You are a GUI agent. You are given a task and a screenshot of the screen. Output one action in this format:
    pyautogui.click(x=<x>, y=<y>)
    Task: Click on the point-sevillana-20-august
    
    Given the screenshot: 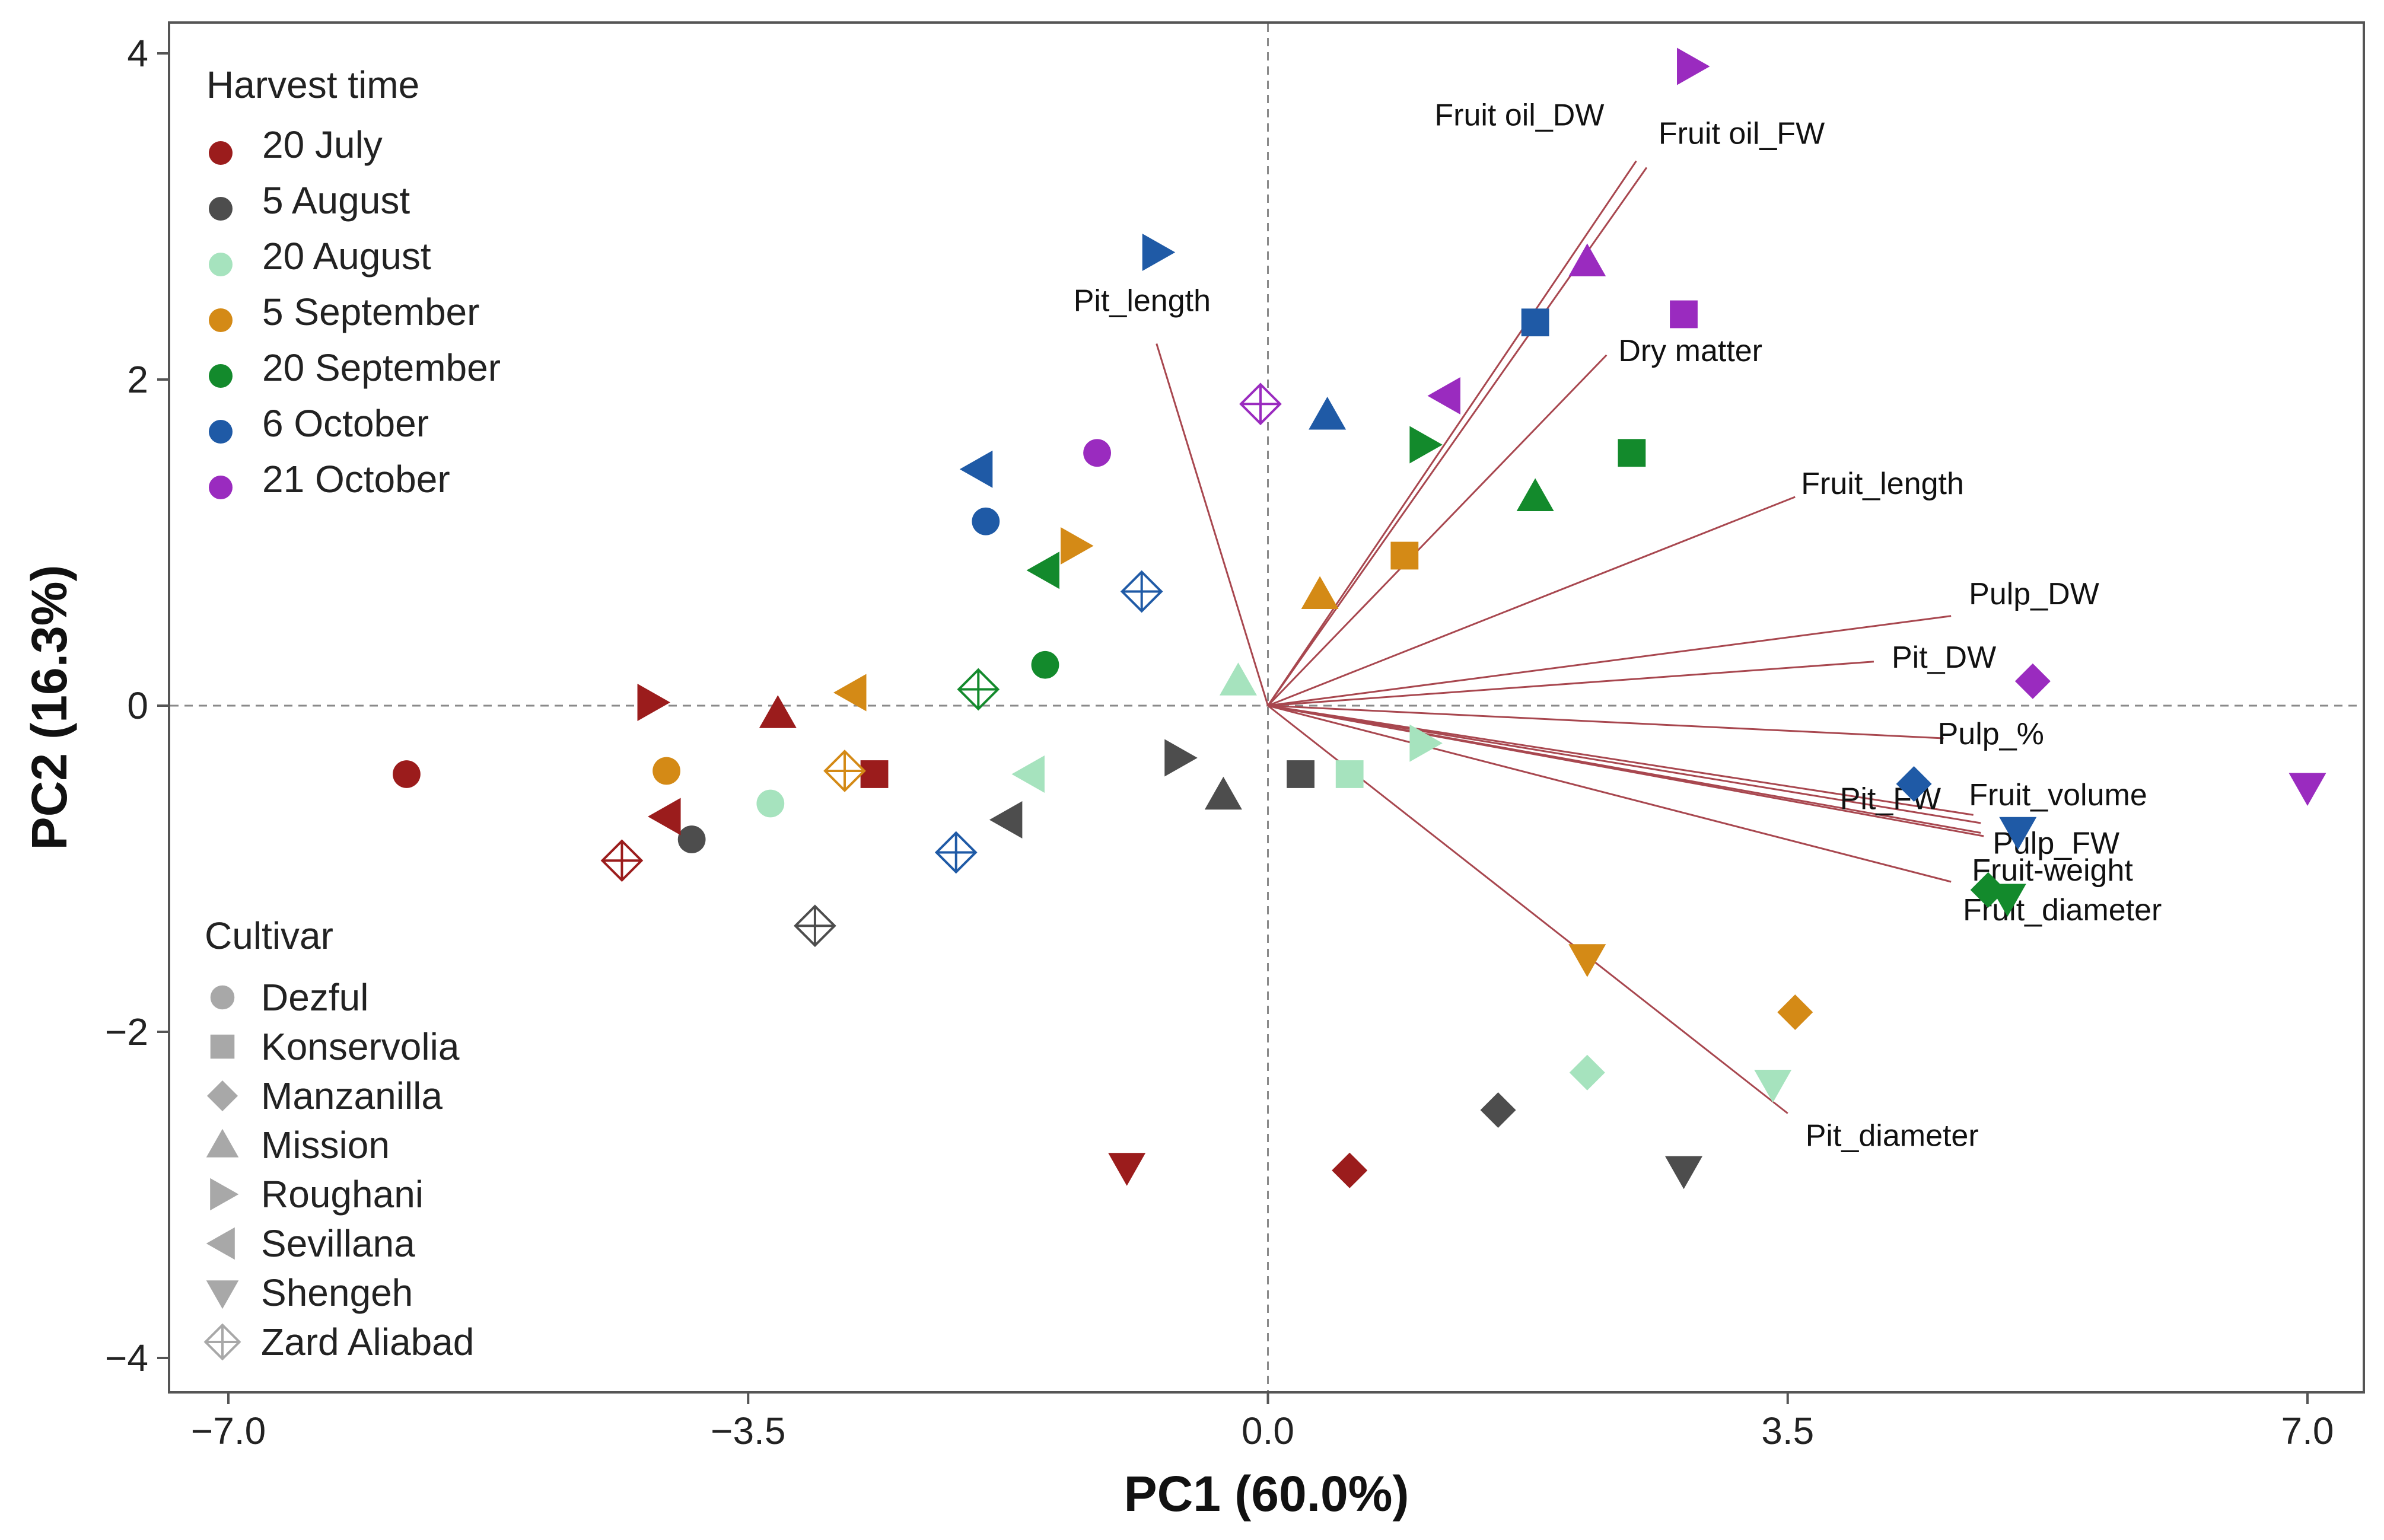 What is the action you would take?
    pyautogui.click(x=1028, y=774)
    